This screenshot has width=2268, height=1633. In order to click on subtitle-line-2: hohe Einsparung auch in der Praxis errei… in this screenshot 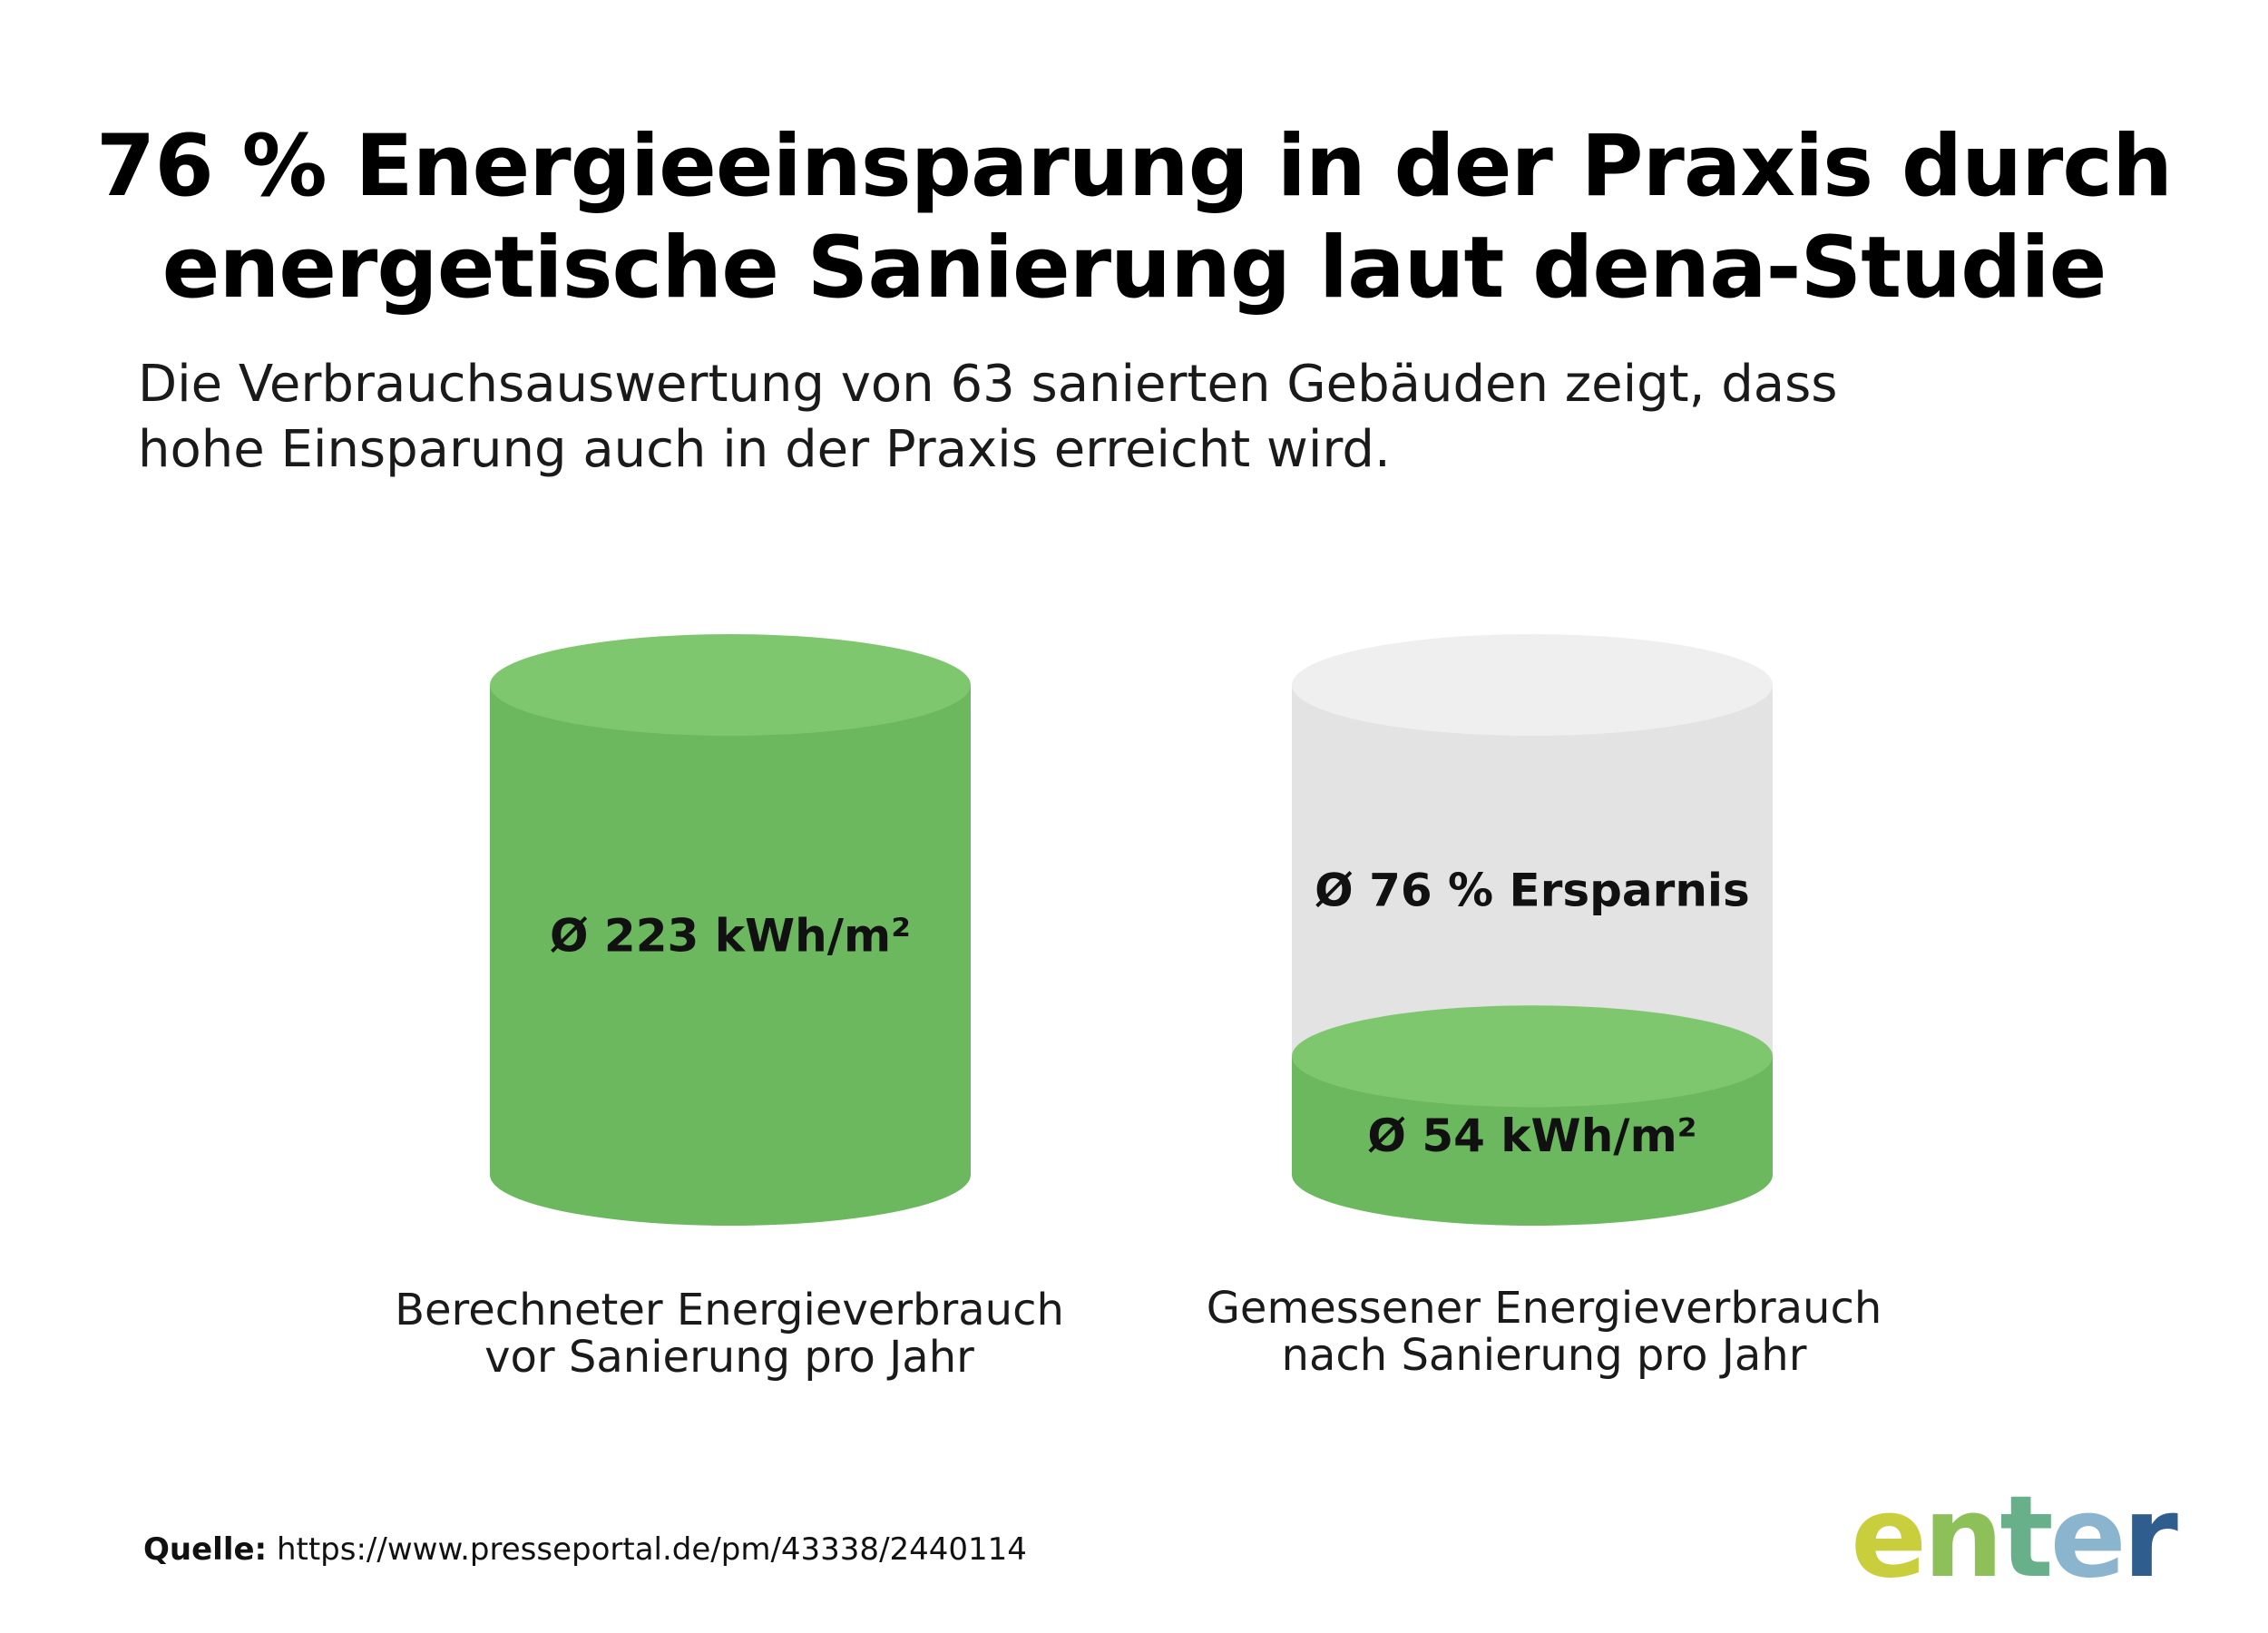, I will do `click(765, 449)`.